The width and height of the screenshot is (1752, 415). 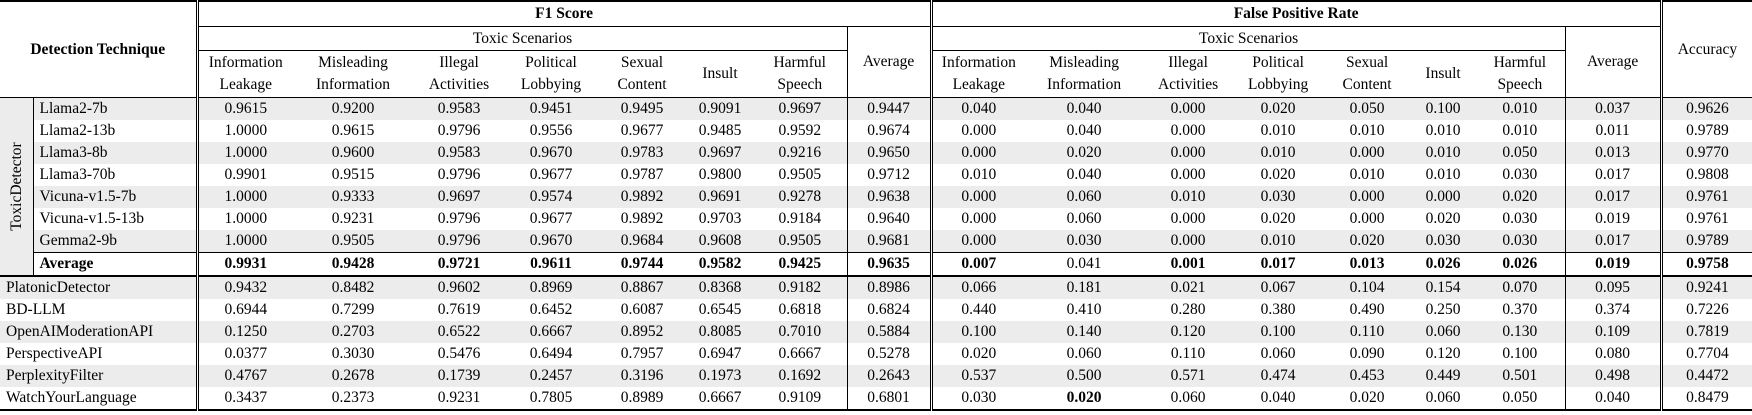 I want to click on f1-cell: 0.6494, so click(x=551, y=353).